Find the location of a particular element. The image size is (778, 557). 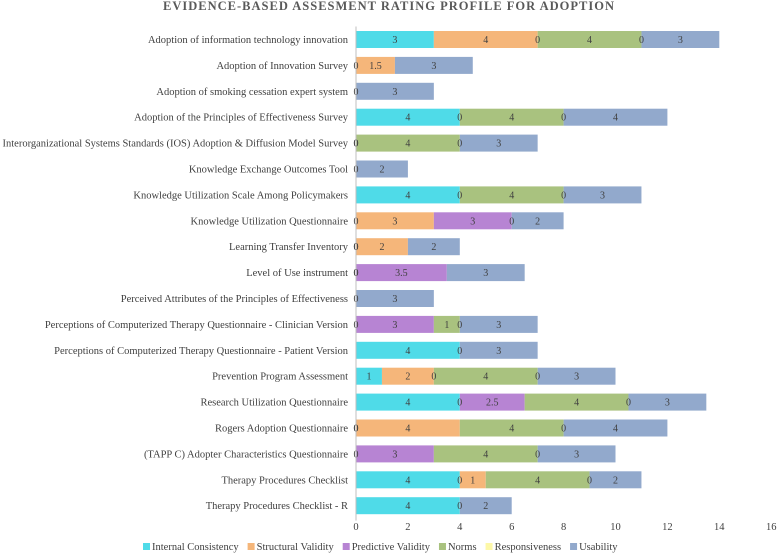

legend-item: Usability is located at coordinates (594, 547).